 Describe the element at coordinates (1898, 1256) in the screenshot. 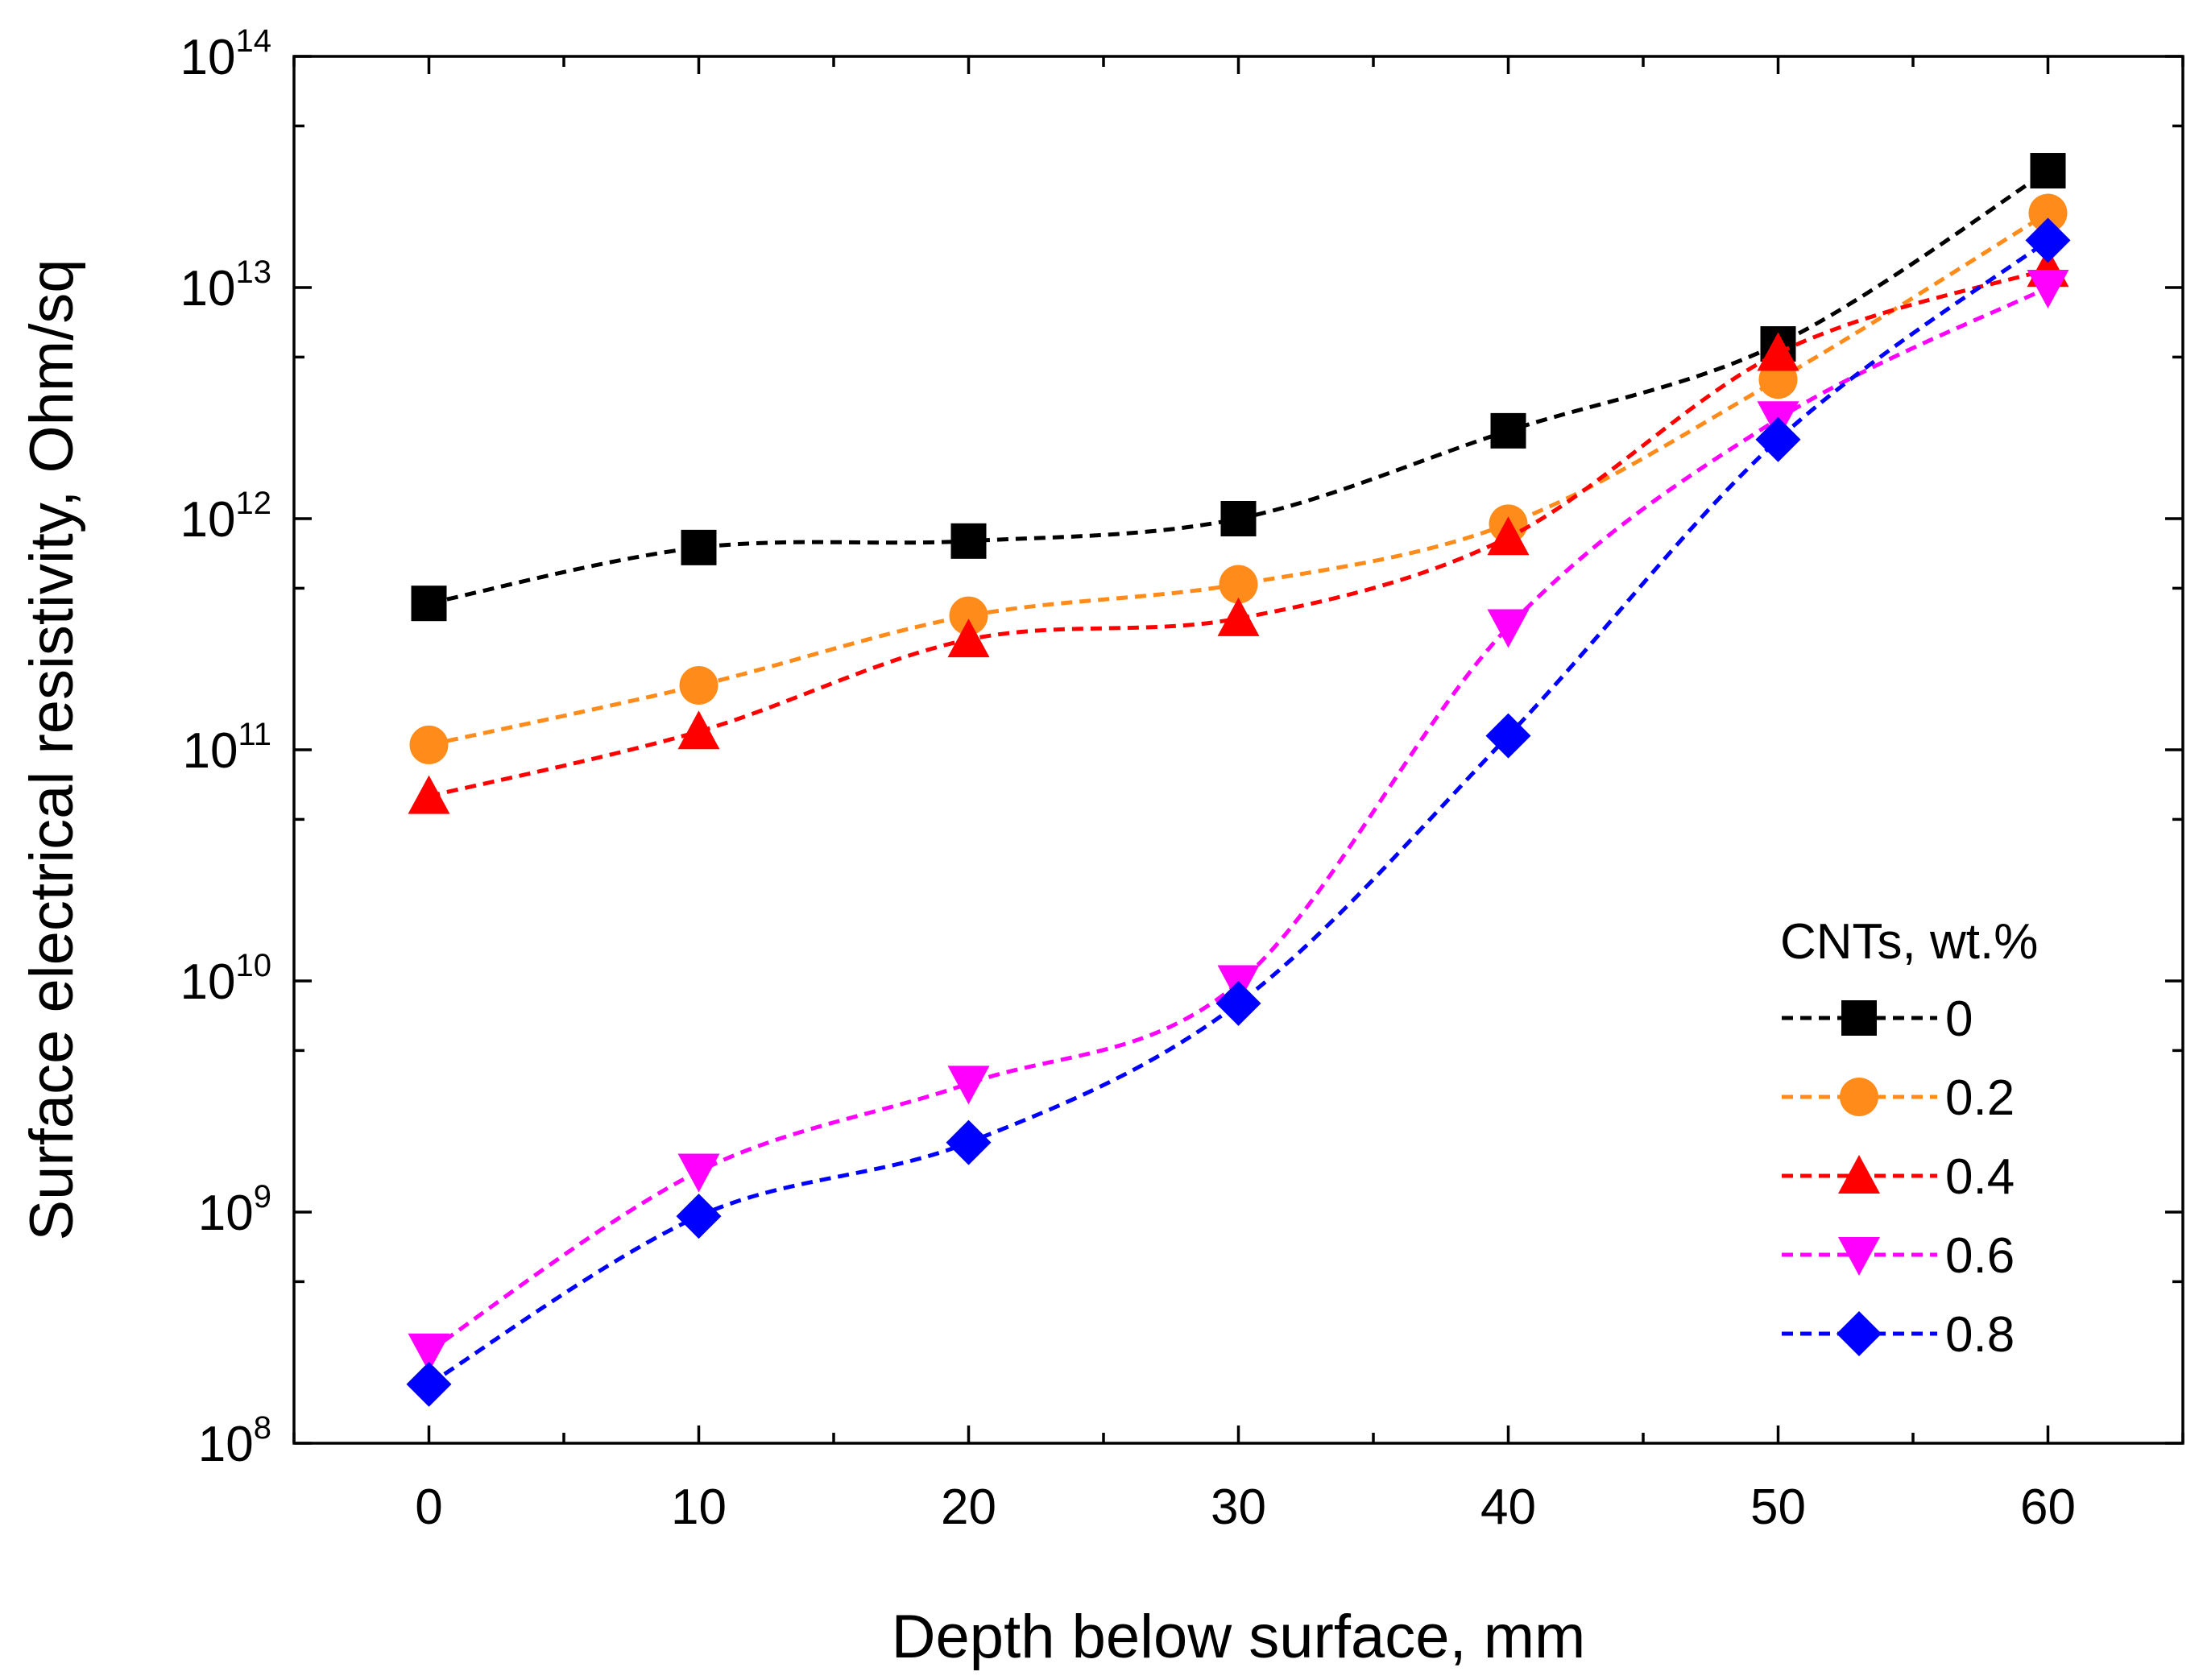

I see `legend-item: 0.6` at that location.